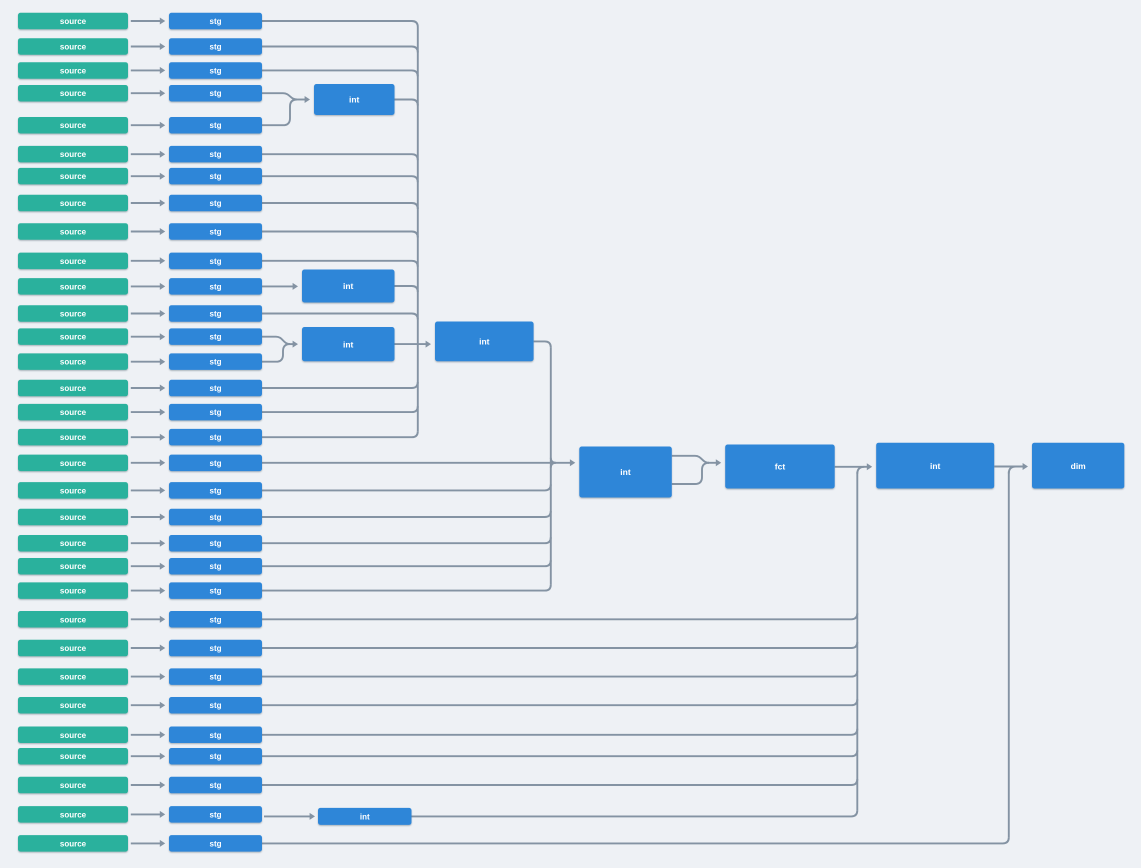  Describe the element at coordinates (780, 467) in the screenshot. I see `svg-text: fct` at that location.